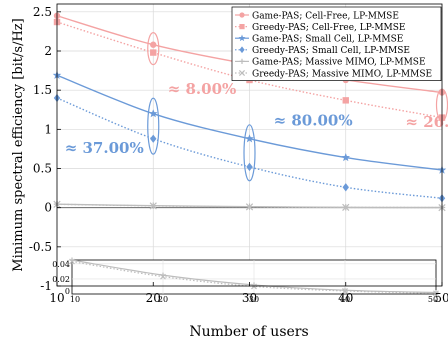 This screenshot has width=448, height=346. What do you see at coordinates (254, 277) in the screenshot?
I see `inset-series-line` at bounding box center [254, 277].